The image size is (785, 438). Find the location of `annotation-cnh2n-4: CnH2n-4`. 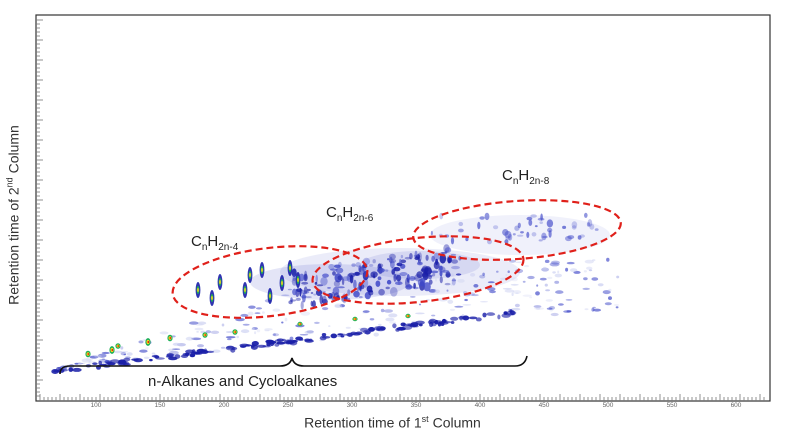

annotation-cnh2n-4: CnH2n-4 is located at coordinates (215, 243).